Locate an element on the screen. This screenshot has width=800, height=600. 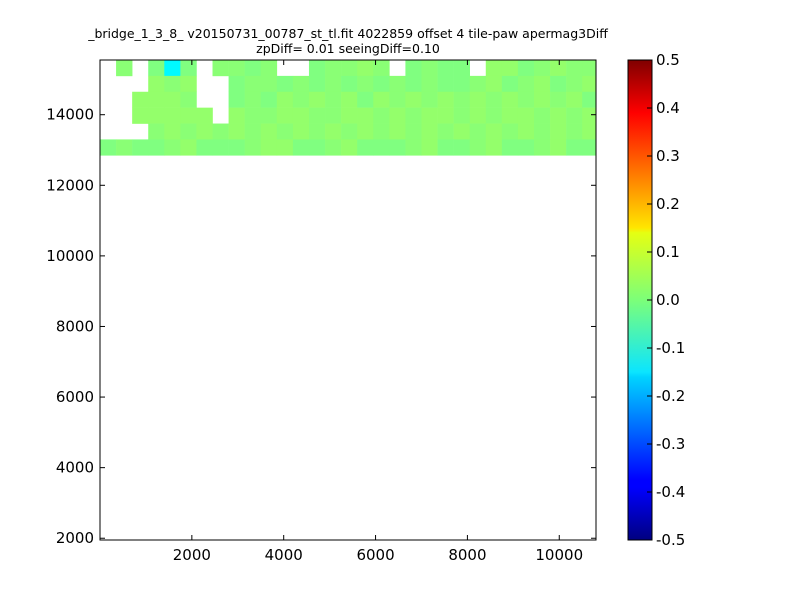
colorbar-tick-label: -0.5 is located at coordinates (670, 540).